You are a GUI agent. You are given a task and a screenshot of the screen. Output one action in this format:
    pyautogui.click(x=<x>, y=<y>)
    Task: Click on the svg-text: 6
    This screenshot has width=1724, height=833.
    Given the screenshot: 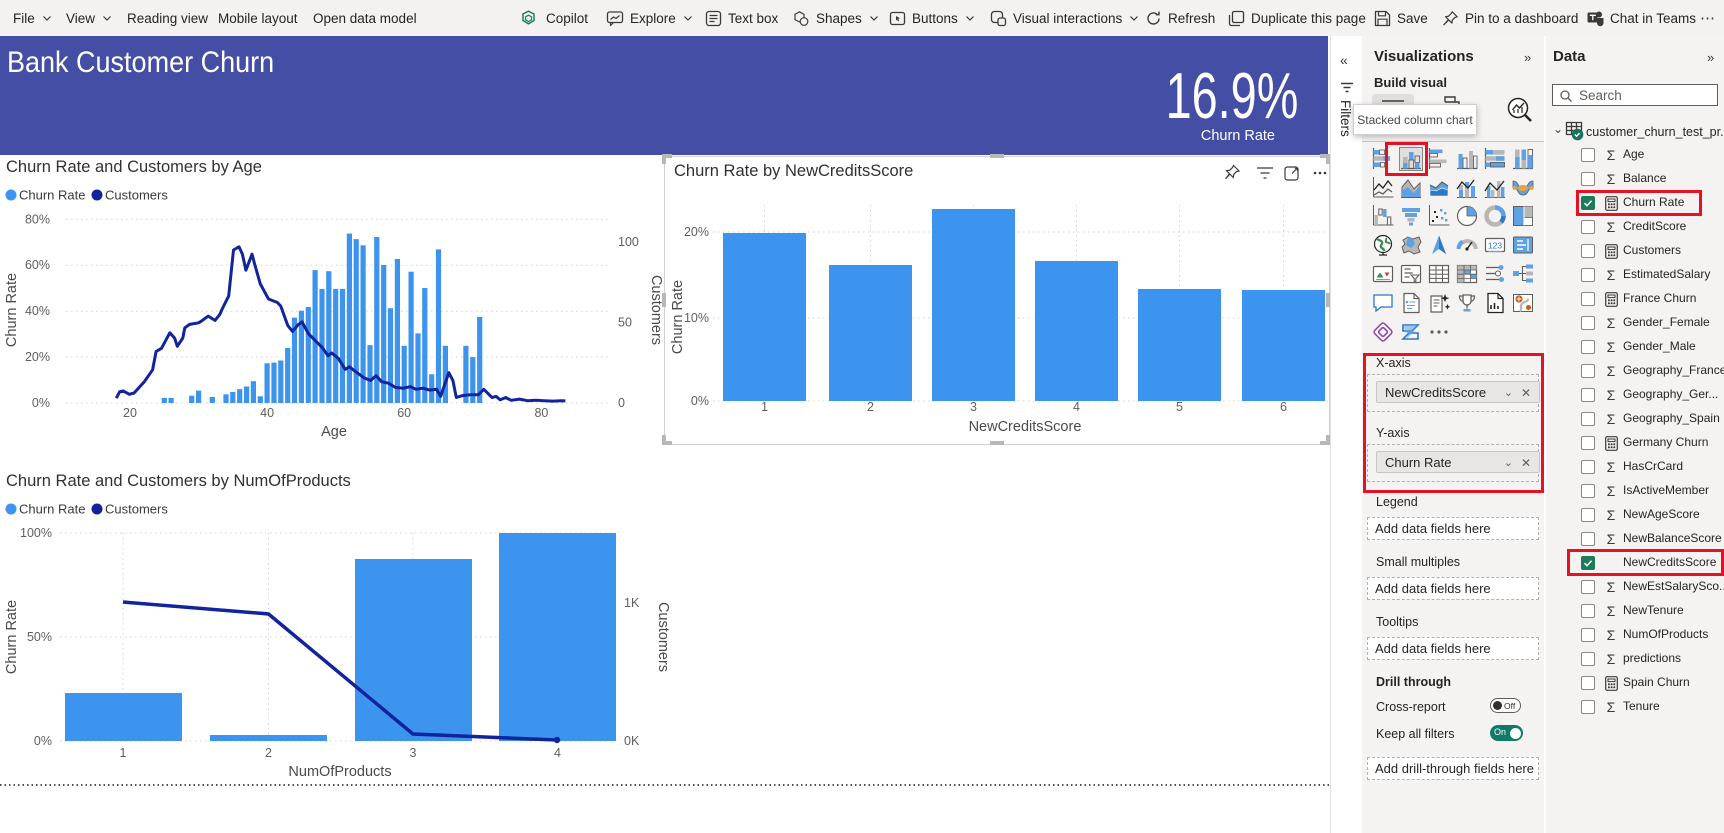 What is the action you would take?
    pyautogui.click(x=1283, y=407)
    